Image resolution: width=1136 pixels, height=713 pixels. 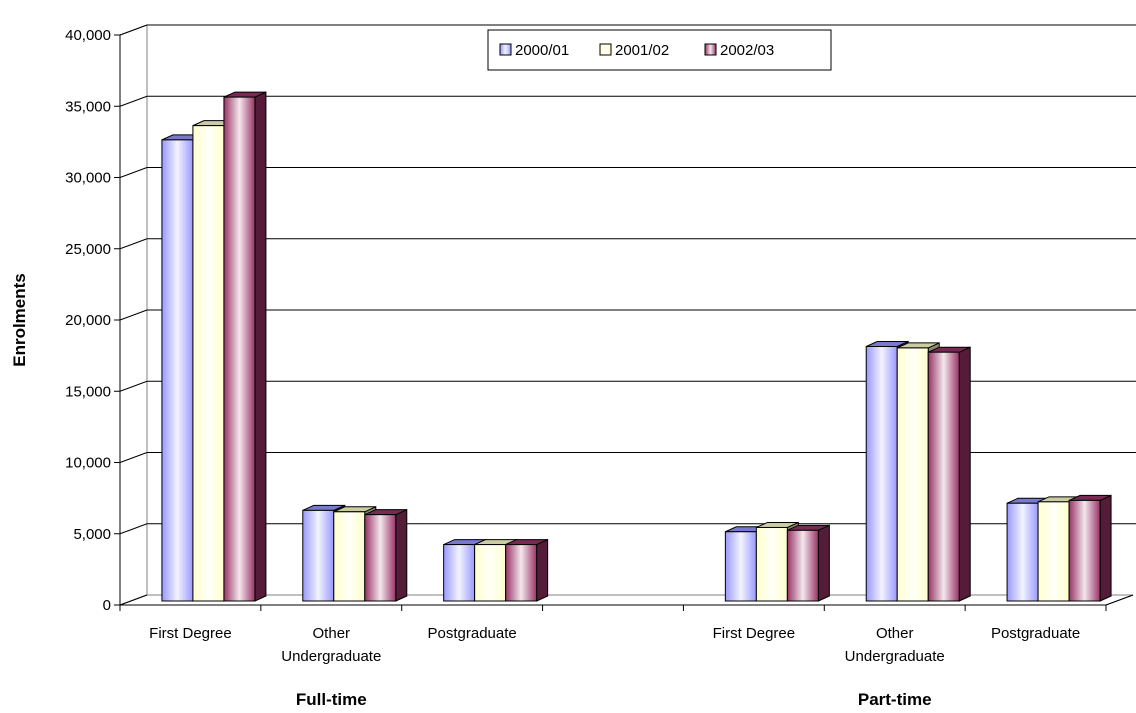 What do you see at coordinates (88, 391) in the screenshot?
I see `y-tick-label: 15,000` at bounding box center [88, 391].